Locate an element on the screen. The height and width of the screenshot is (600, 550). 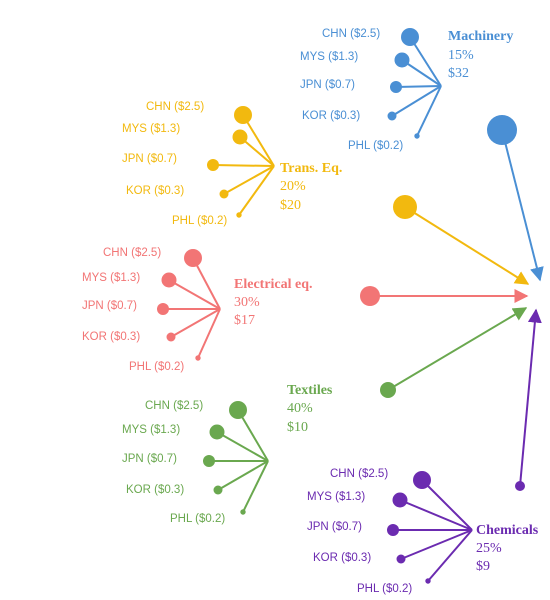
sector-title: Electrical eq. is located at coordinates (273, 284).